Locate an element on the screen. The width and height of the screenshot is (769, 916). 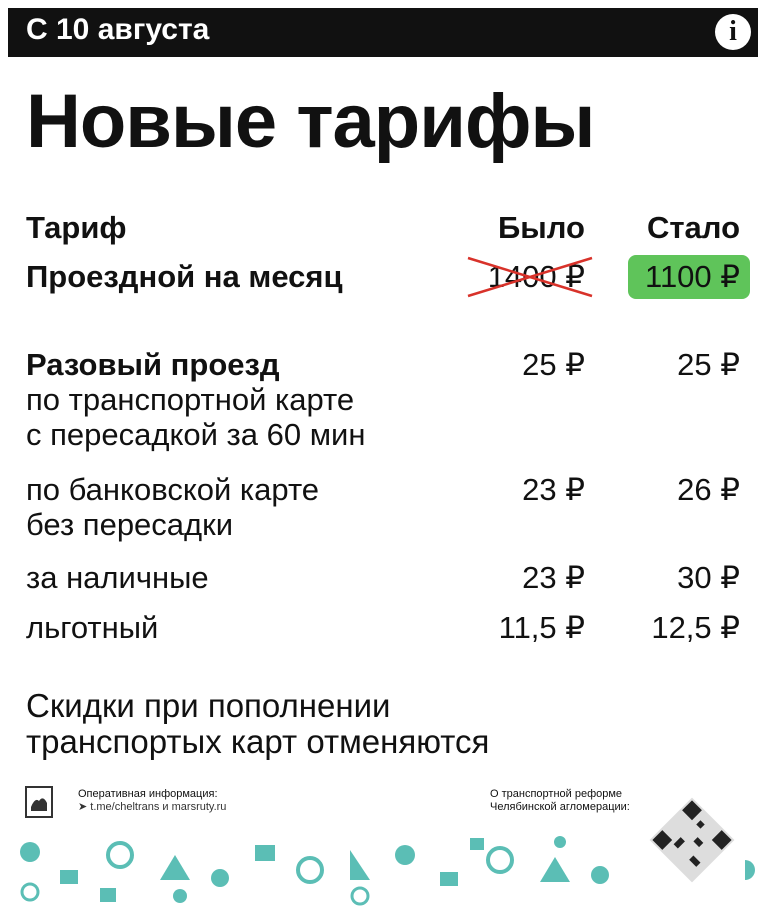
strike is located at coordinates (530, 277).